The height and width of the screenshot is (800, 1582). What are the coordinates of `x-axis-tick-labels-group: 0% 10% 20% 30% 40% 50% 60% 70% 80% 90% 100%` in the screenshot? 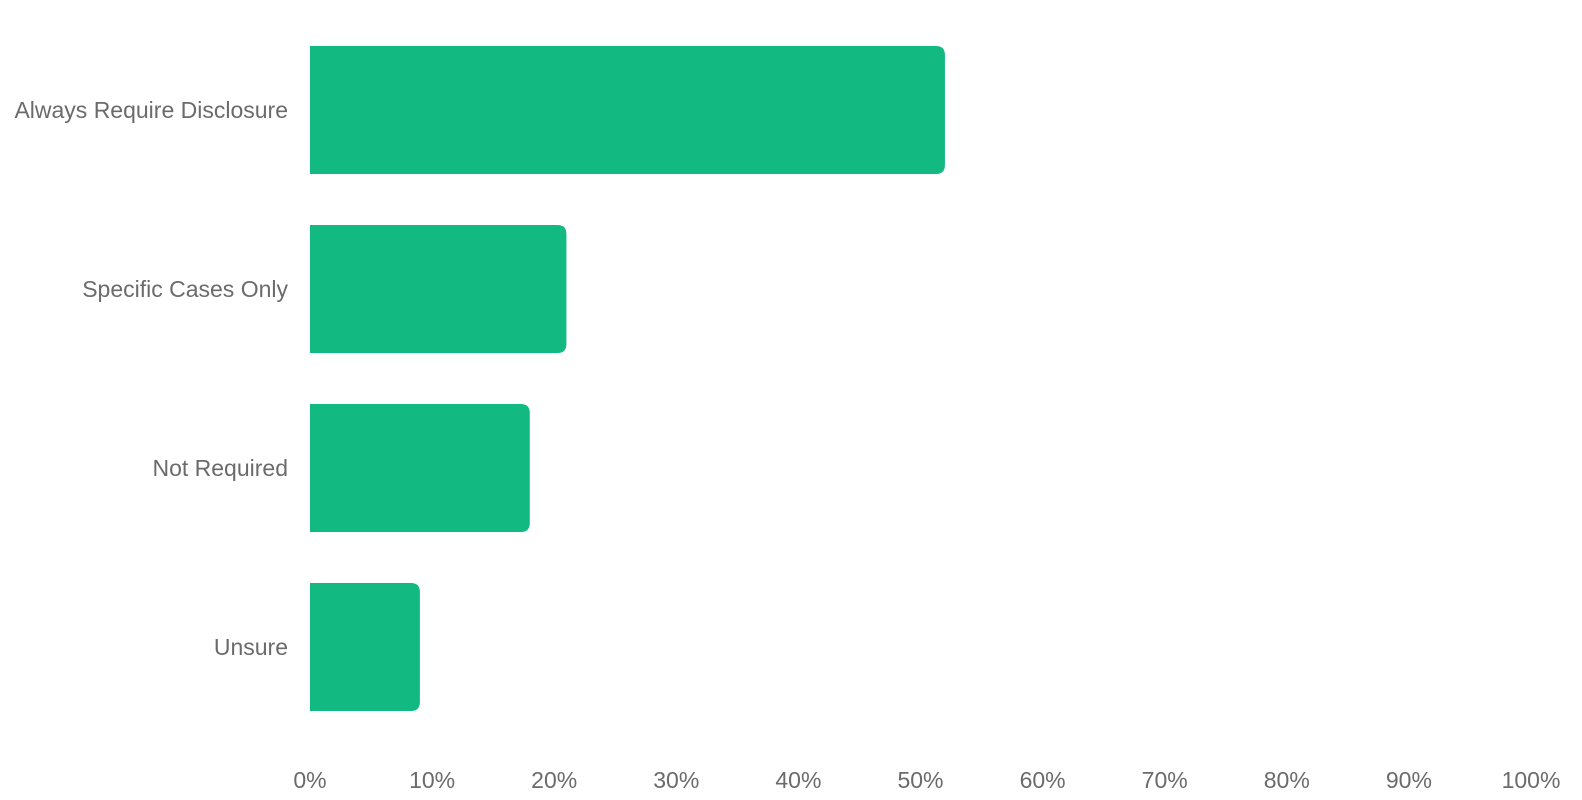 It's located at (926, 780).